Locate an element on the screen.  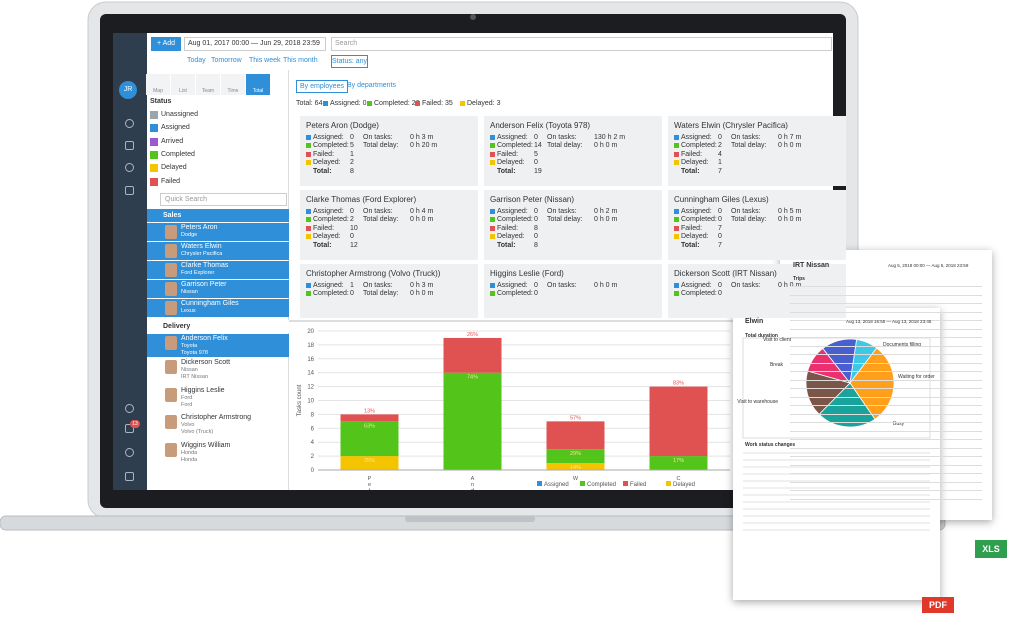
view-tab: Total is located at coordinates (258, 84).